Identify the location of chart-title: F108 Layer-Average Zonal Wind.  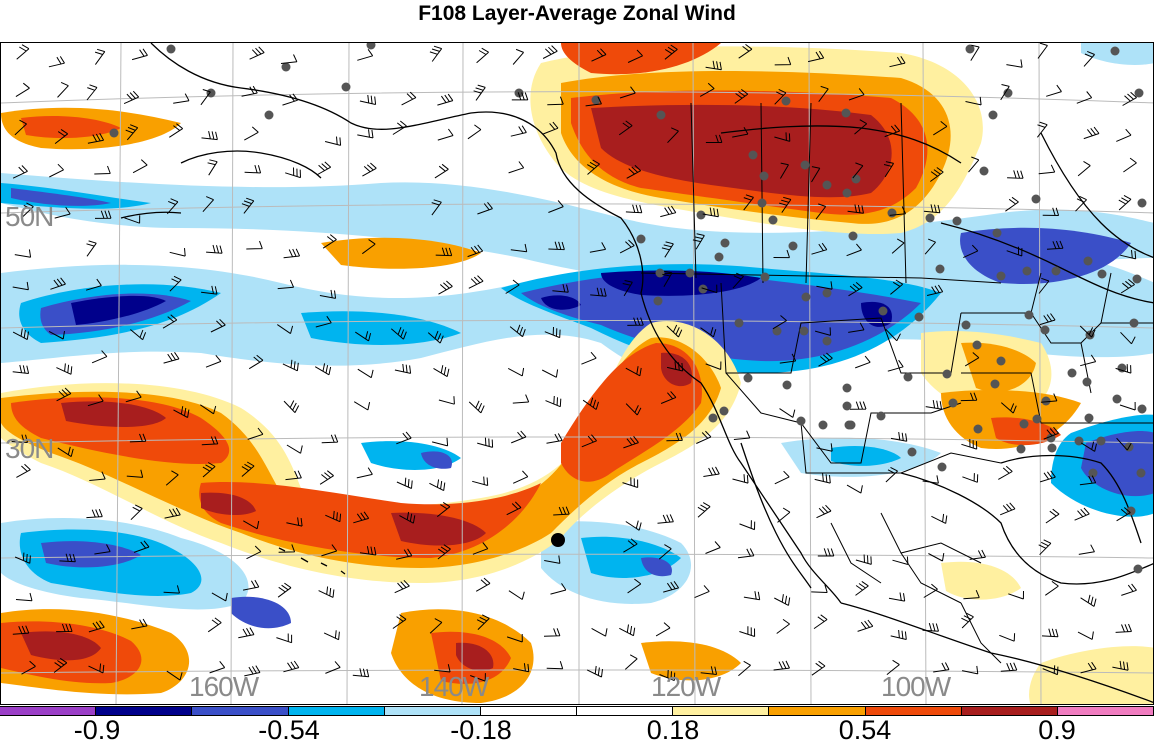
(577, 13).